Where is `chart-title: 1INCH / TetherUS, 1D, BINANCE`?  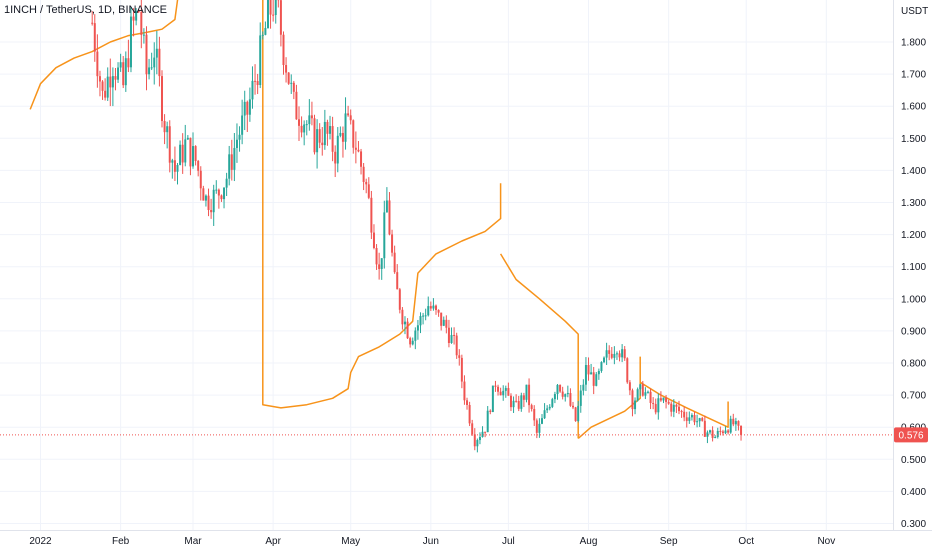 chart-title: 1INCH / TetherUS, 1D, BINANCE is located at coordinates (85, 10).